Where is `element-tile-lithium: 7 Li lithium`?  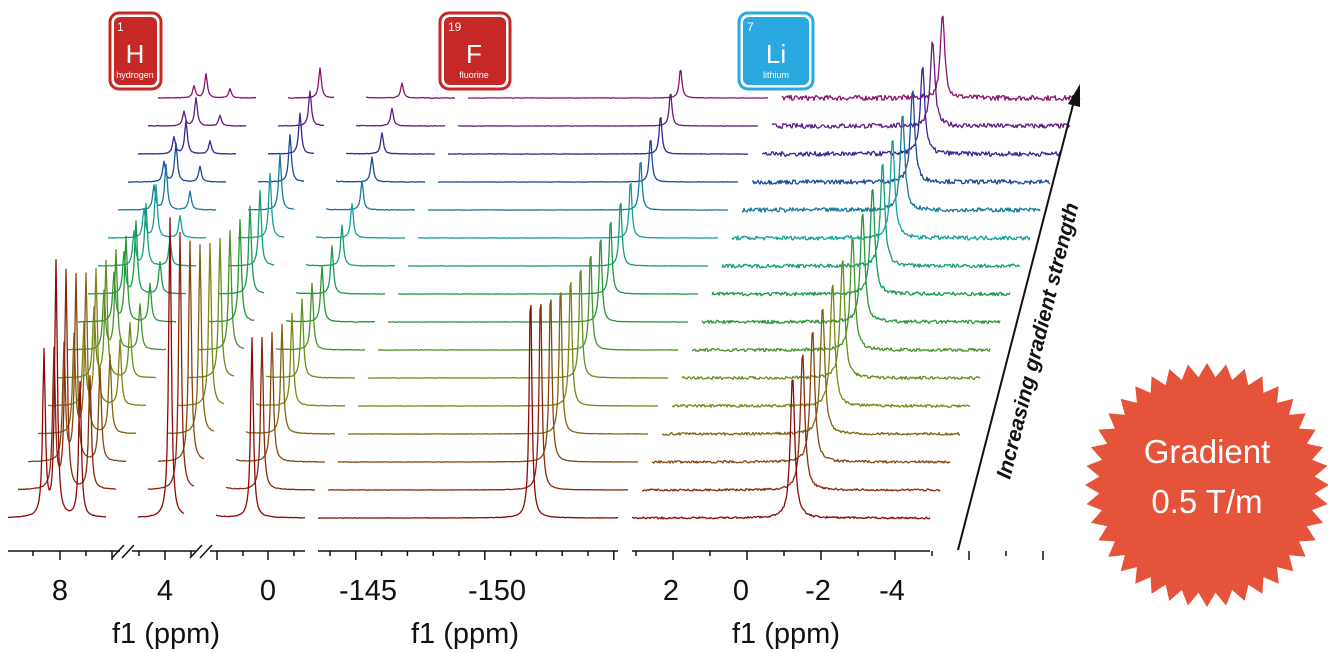
element-tile-lithium: 7 Li lithium is located at coordinates (776, 51).